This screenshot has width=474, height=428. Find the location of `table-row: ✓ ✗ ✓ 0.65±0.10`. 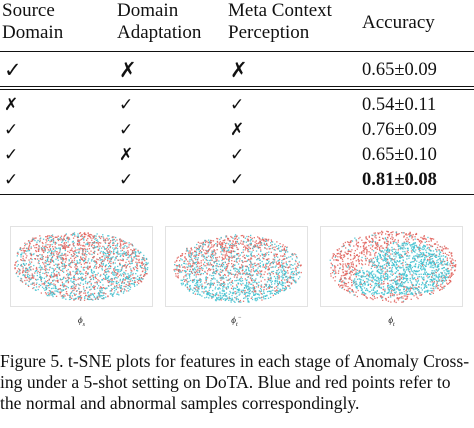

table-row: ✓ ✗ ✓ 0.65±0.10 is located at coordinates (237, 155).